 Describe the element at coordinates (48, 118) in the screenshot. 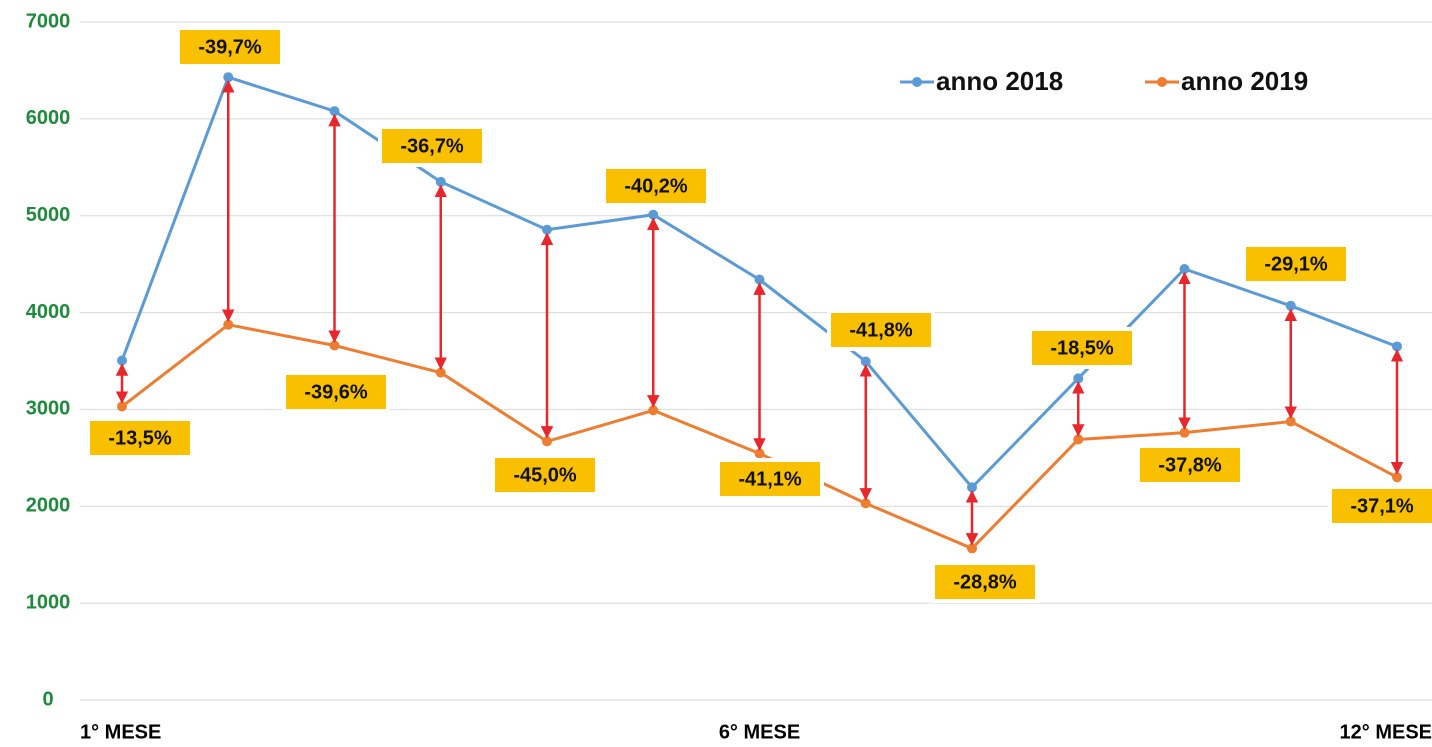

I see `y-tick-label: 6000` at that location.